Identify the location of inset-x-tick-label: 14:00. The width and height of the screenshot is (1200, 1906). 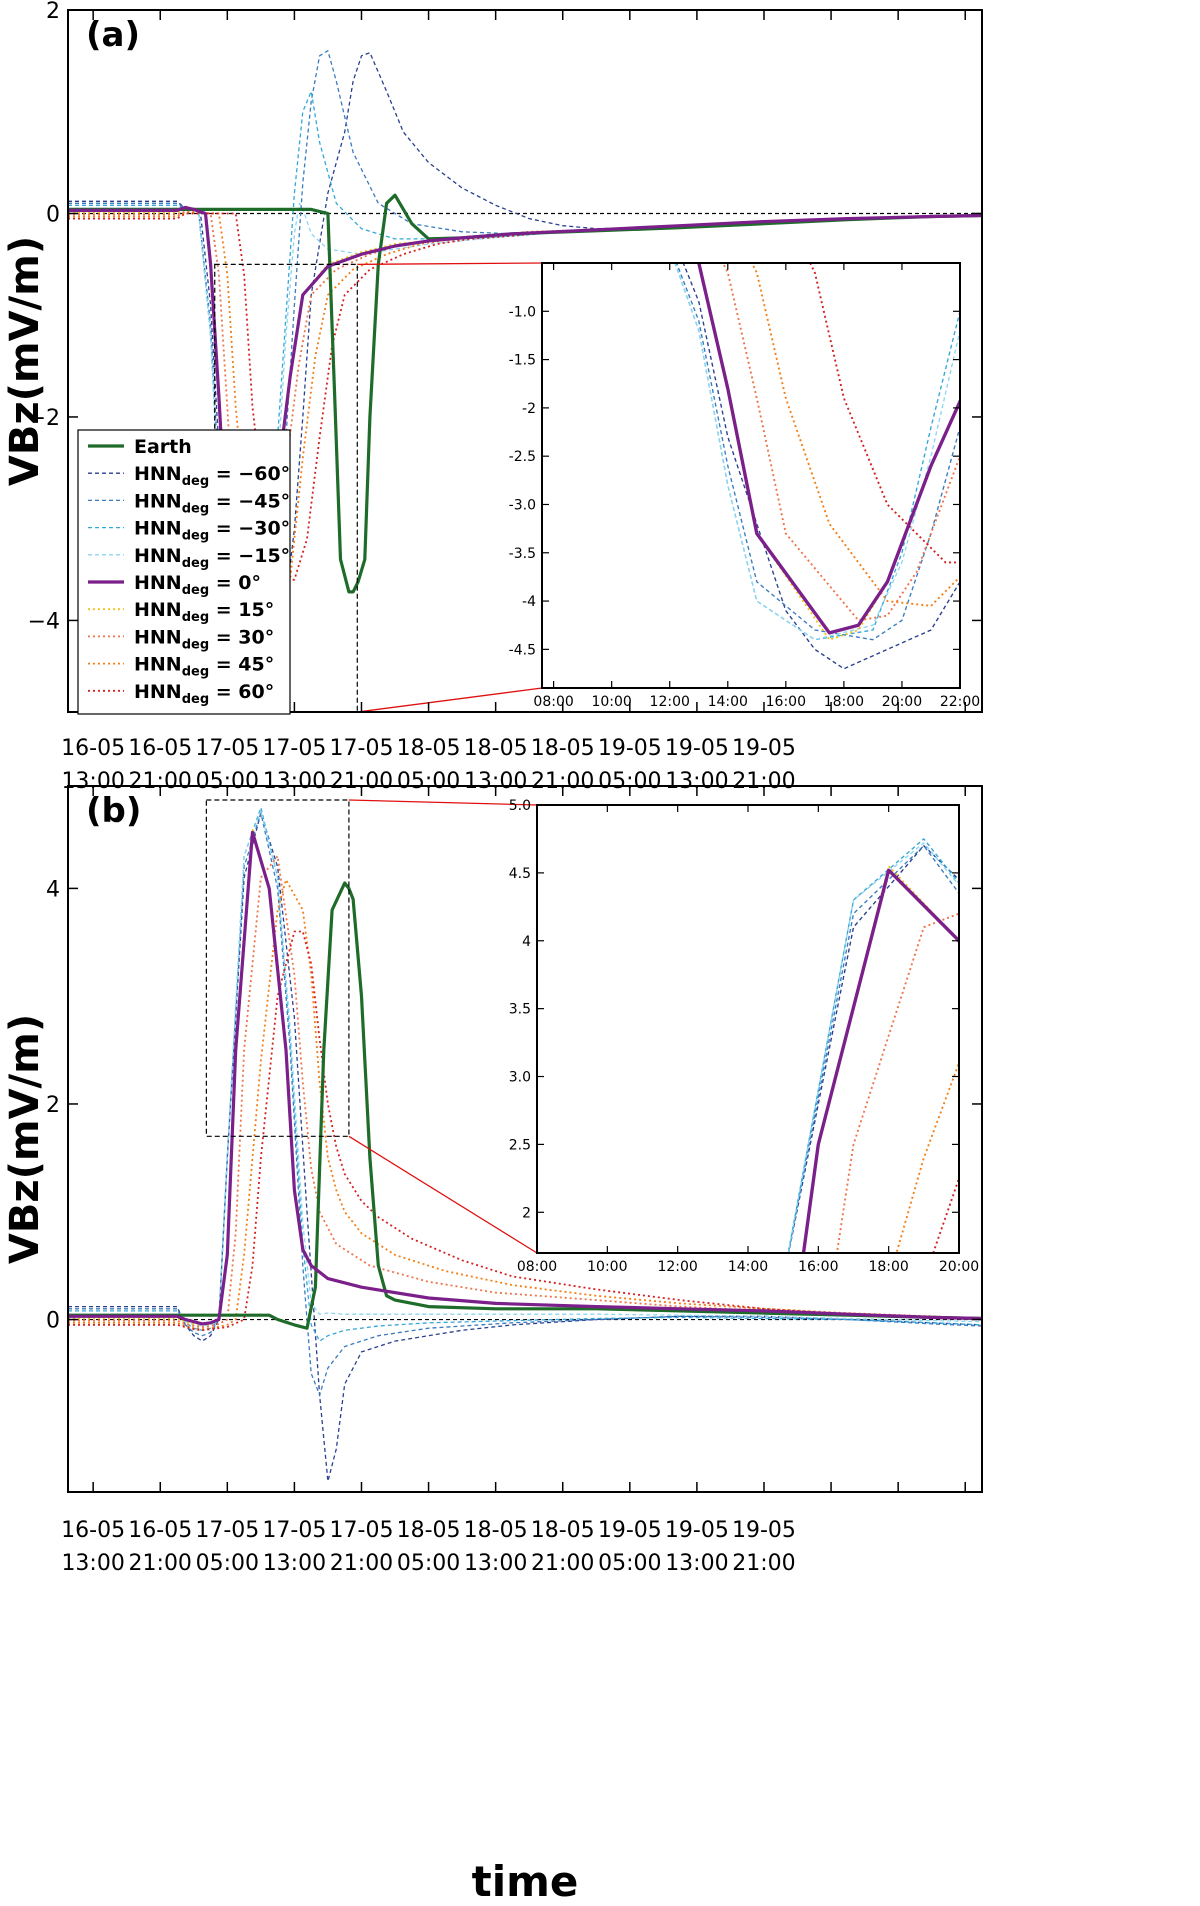
(728, 702).